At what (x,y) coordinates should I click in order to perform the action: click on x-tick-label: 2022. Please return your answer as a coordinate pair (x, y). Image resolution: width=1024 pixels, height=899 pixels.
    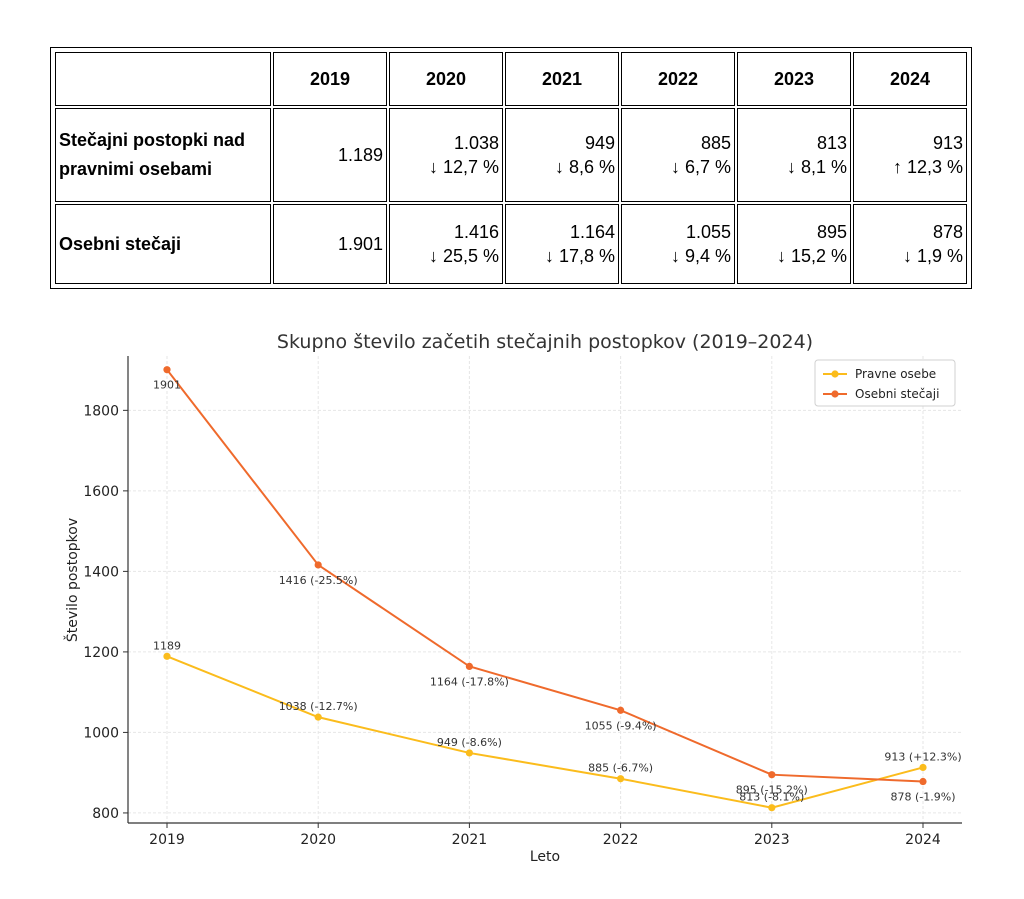
    Looking at the image, I should click on (621, 840).